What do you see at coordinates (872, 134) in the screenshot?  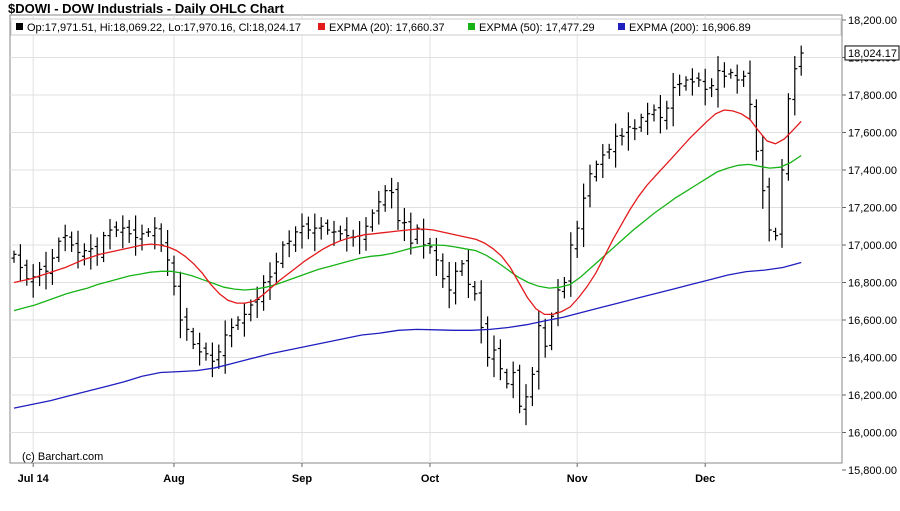 I see `y-tick-label: 17,600.00` at bounding box center [872, 134].